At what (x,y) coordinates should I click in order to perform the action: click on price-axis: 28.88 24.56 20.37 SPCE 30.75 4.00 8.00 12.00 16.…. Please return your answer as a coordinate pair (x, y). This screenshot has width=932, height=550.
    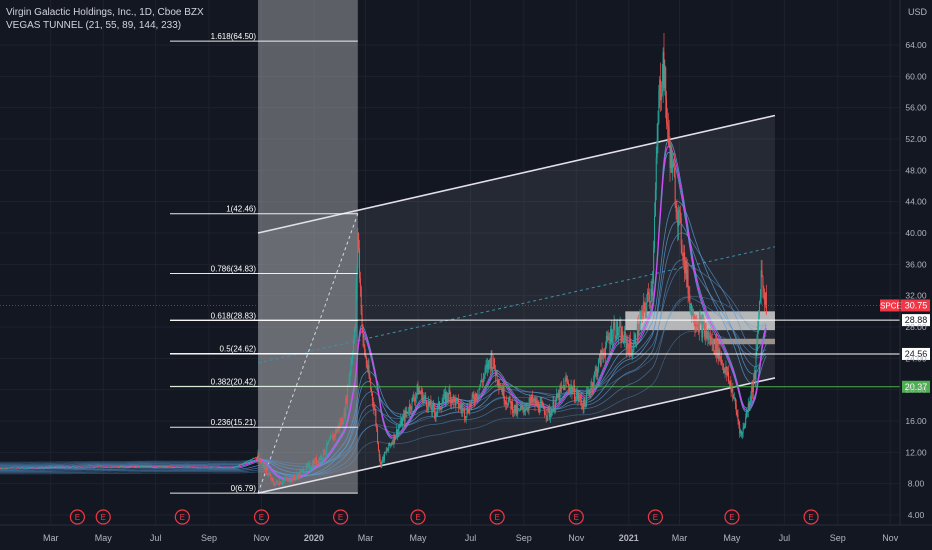
    Looking at the image, I should click on (905, 262).